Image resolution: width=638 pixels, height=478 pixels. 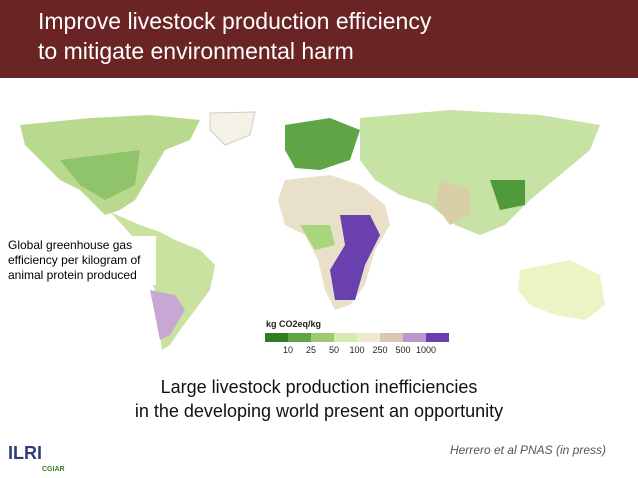 I want to click on legend-label: 500, so click(x=402, y=350).